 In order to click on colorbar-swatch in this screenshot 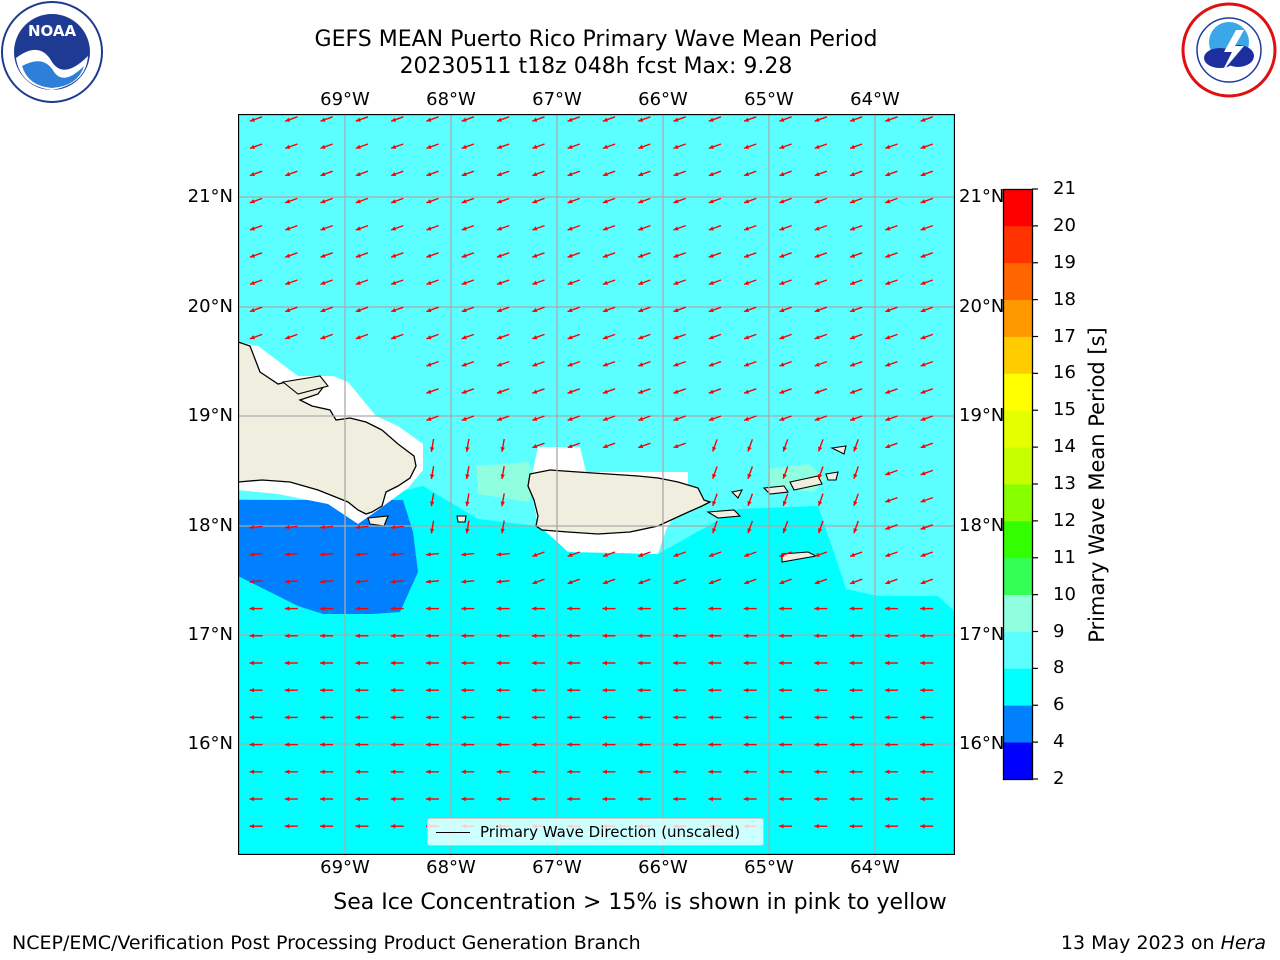, I will do `click(1017, 576)`.